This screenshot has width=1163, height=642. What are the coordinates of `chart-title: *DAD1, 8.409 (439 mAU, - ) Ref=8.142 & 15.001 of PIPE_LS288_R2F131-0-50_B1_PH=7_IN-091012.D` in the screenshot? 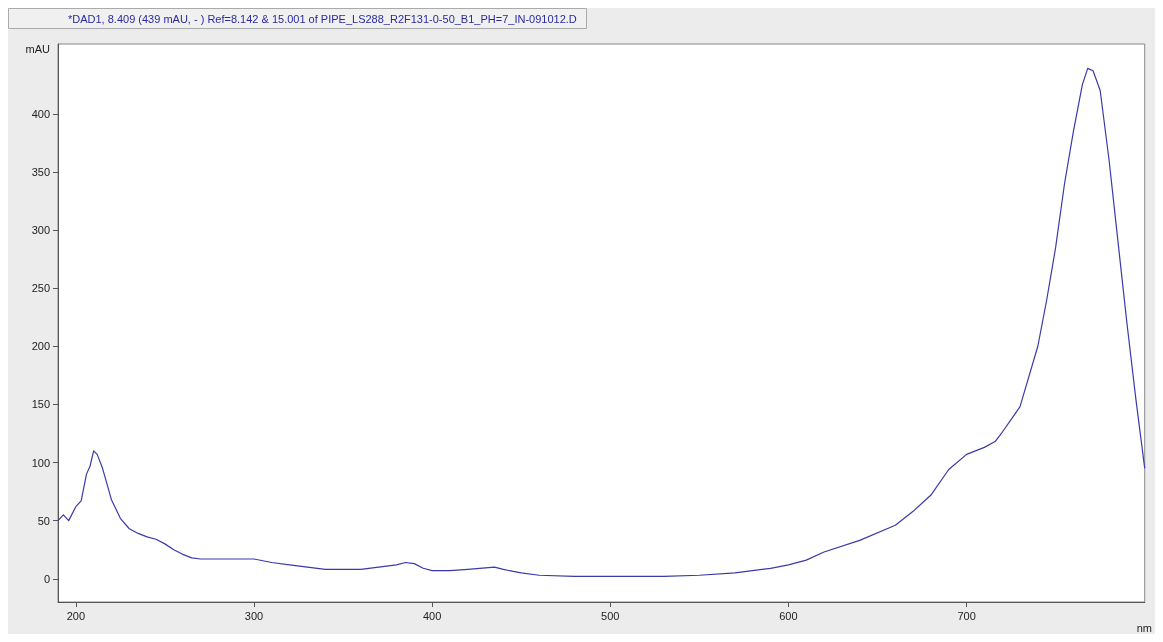 It's located at (322, 18).